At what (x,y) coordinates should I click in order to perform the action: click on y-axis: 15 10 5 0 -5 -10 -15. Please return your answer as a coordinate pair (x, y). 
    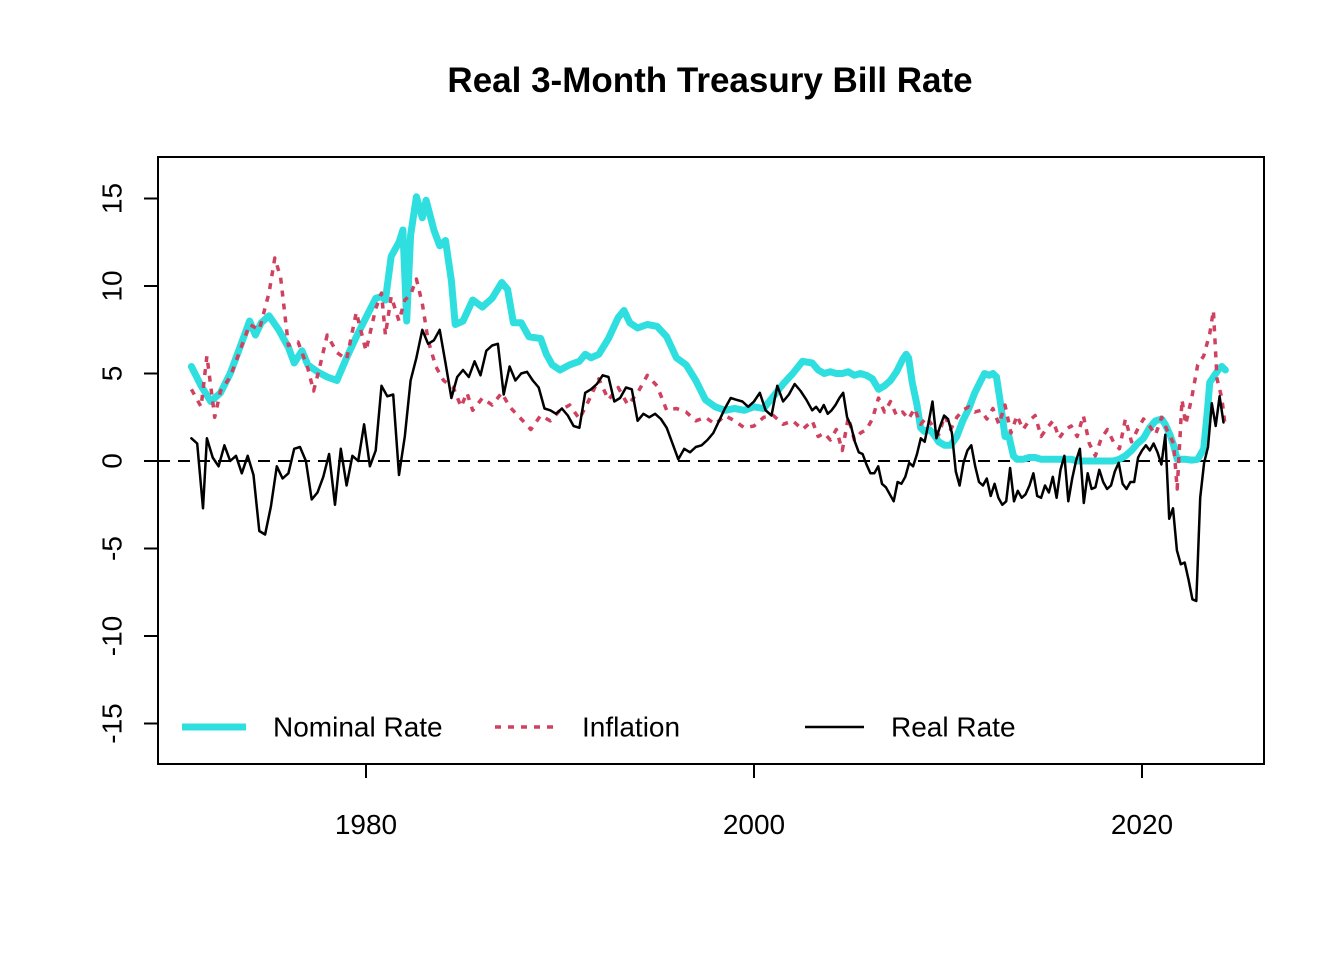
    Looking at the image, I should click on (128, 463).